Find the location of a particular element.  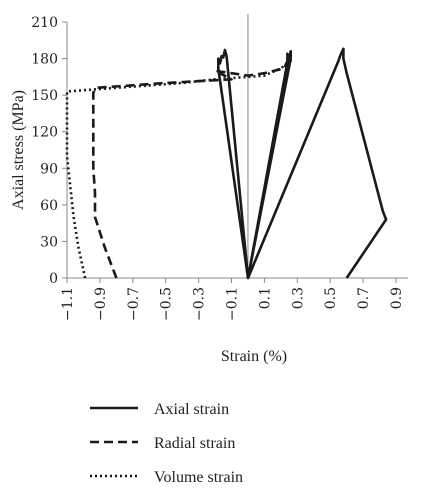

x-tick-label: 0.7 is located at coordinates (364, 298).